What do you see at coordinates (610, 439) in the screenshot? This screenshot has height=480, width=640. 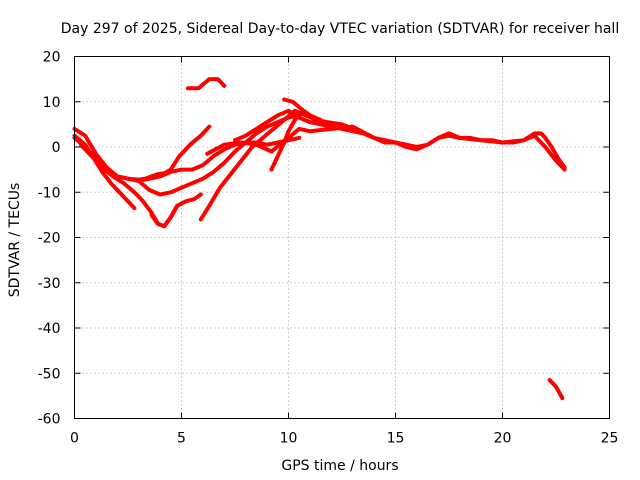 I see `x-tick-label: 25` at bounding box center [610, 439].